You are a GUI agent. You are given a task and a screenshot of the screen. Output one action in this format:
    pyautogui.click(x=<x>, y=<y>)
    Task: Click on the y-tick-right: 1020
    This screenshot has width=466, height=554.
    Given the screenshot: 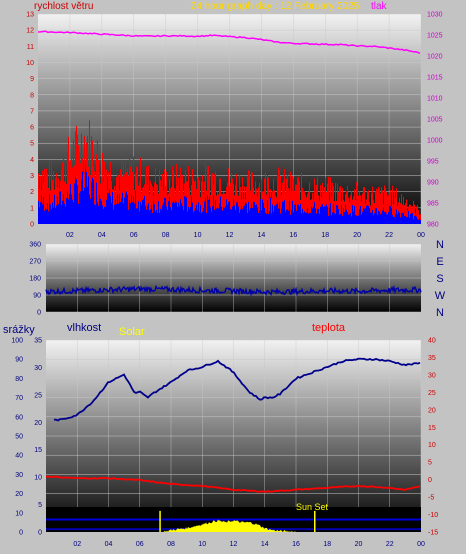 What is the action you would take?
    pyautogui.click(x=435, y=57)
    